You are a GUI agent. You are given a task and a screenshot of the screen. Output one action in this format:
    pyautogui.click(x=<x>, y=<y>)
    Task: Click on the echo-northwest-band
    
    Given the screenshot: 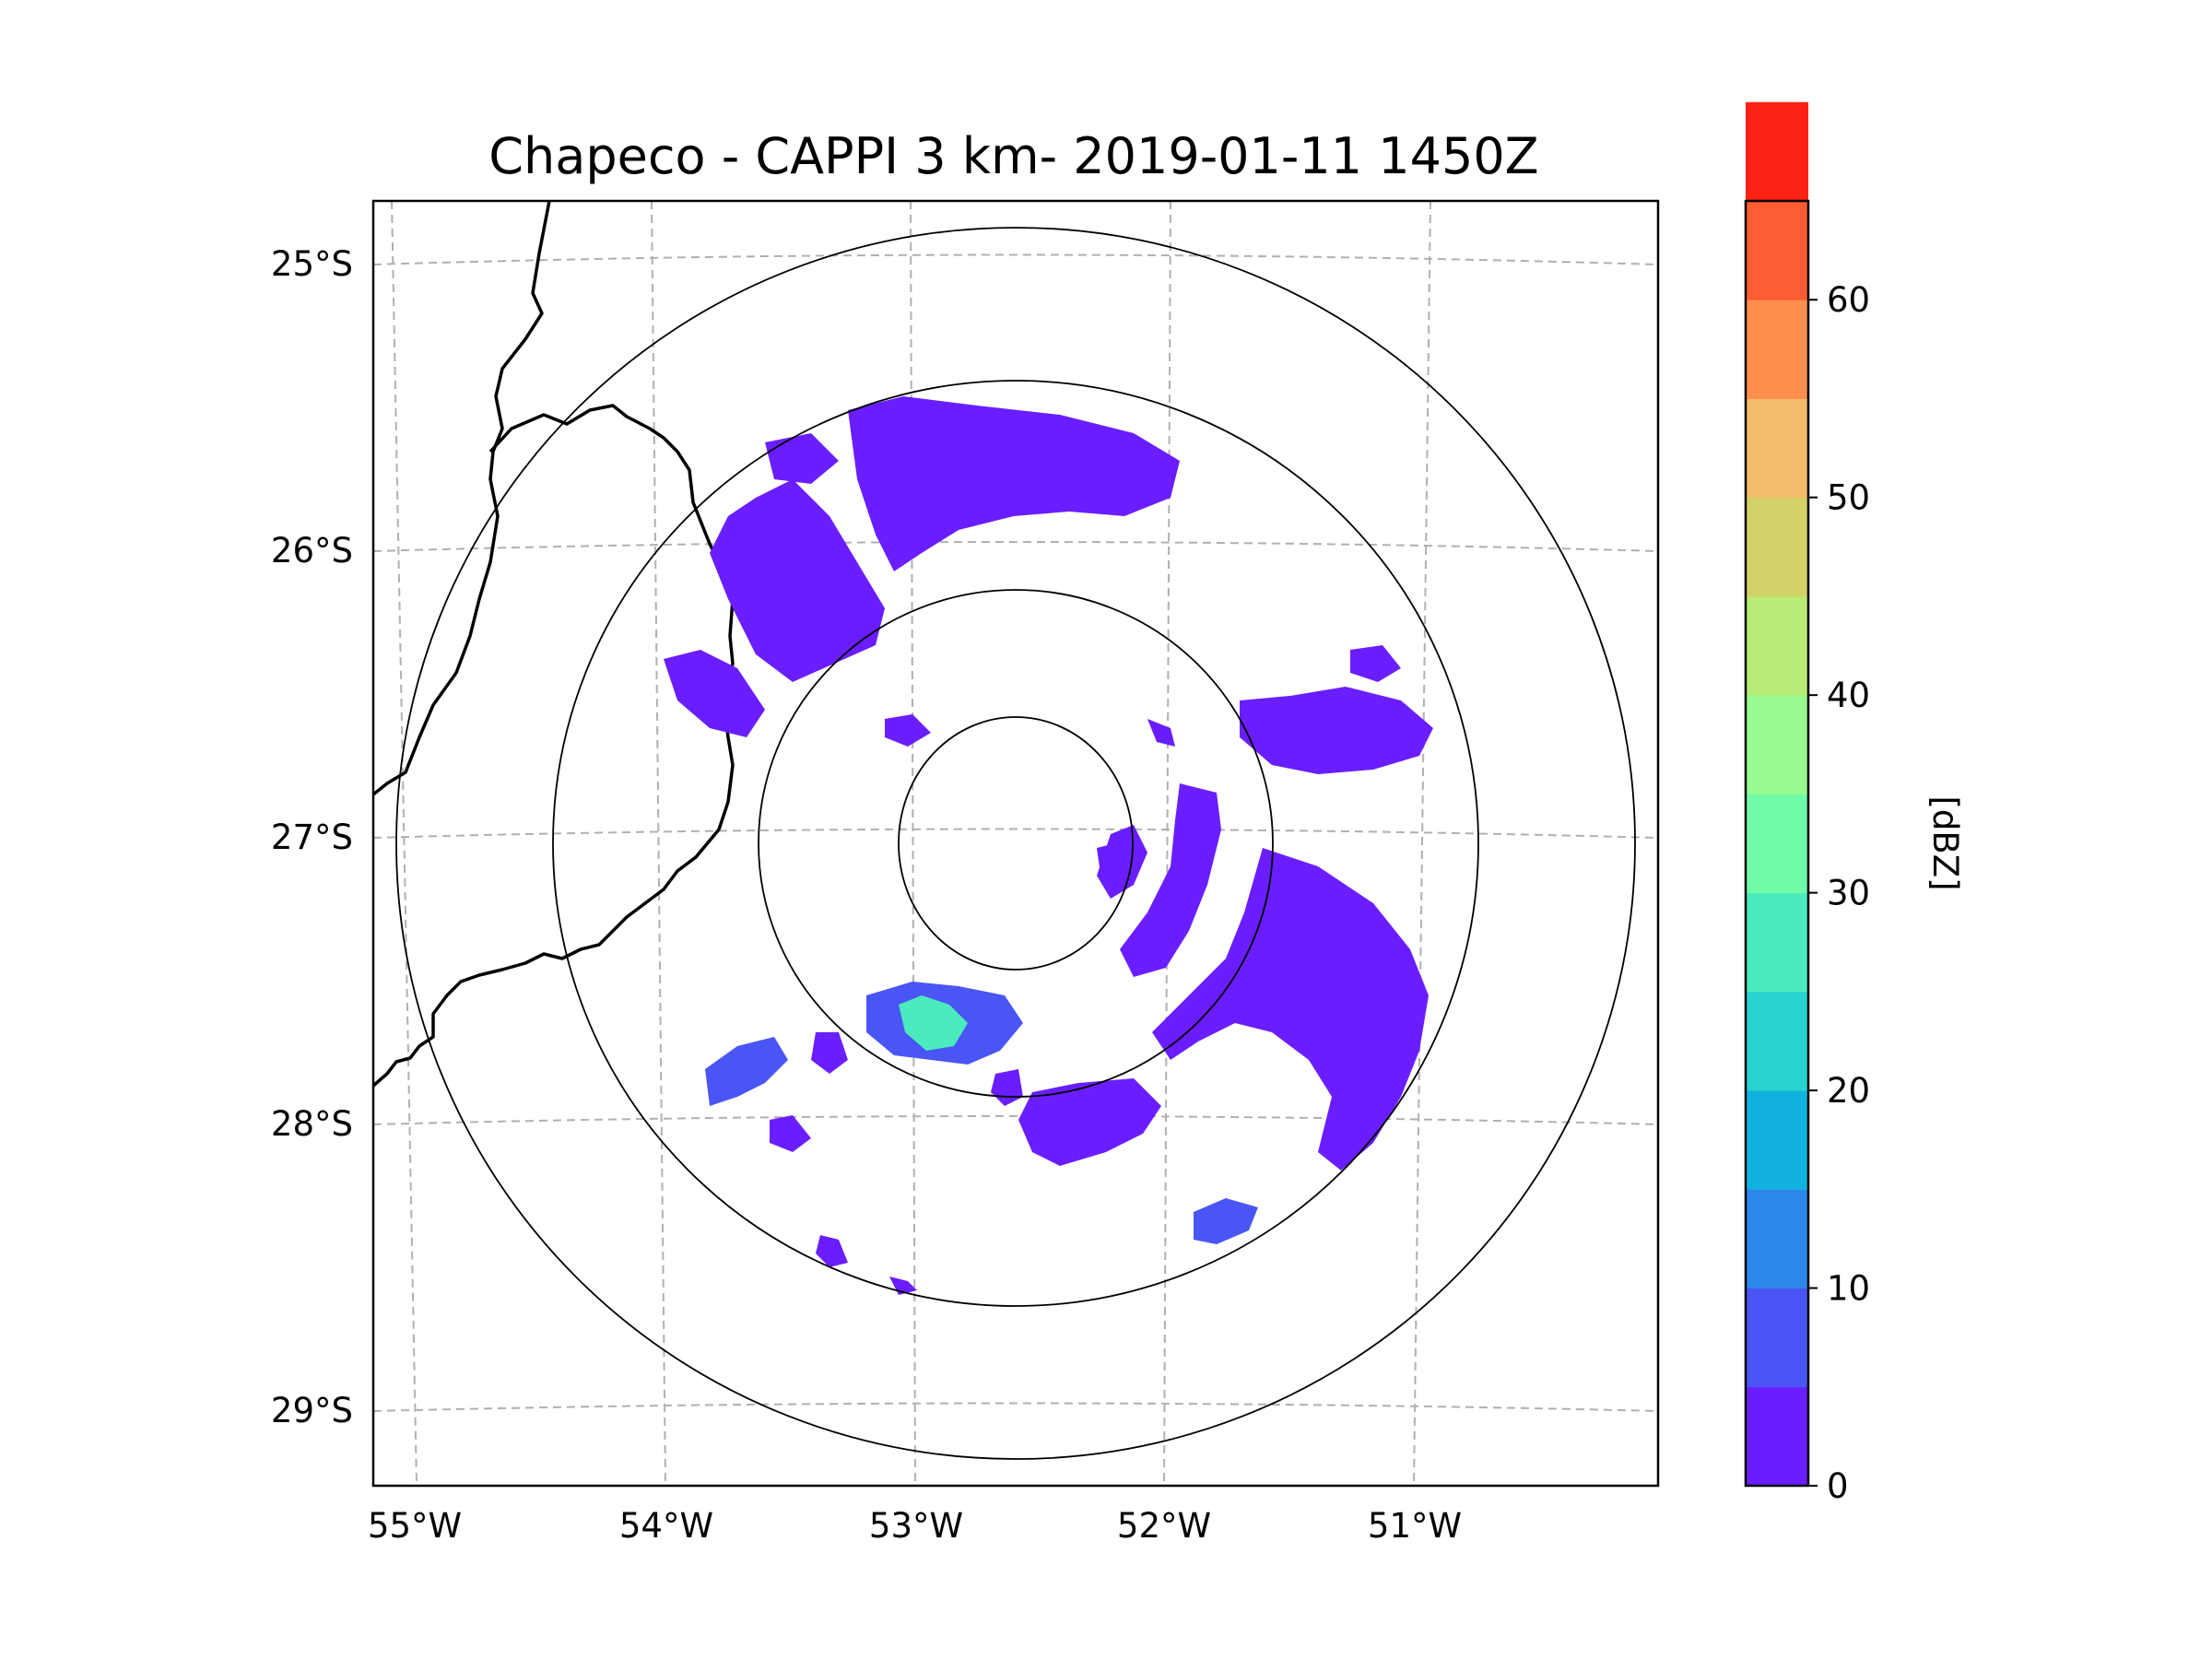 What is the action you would take?
    pyautogui.click(x=797, y=580)
    